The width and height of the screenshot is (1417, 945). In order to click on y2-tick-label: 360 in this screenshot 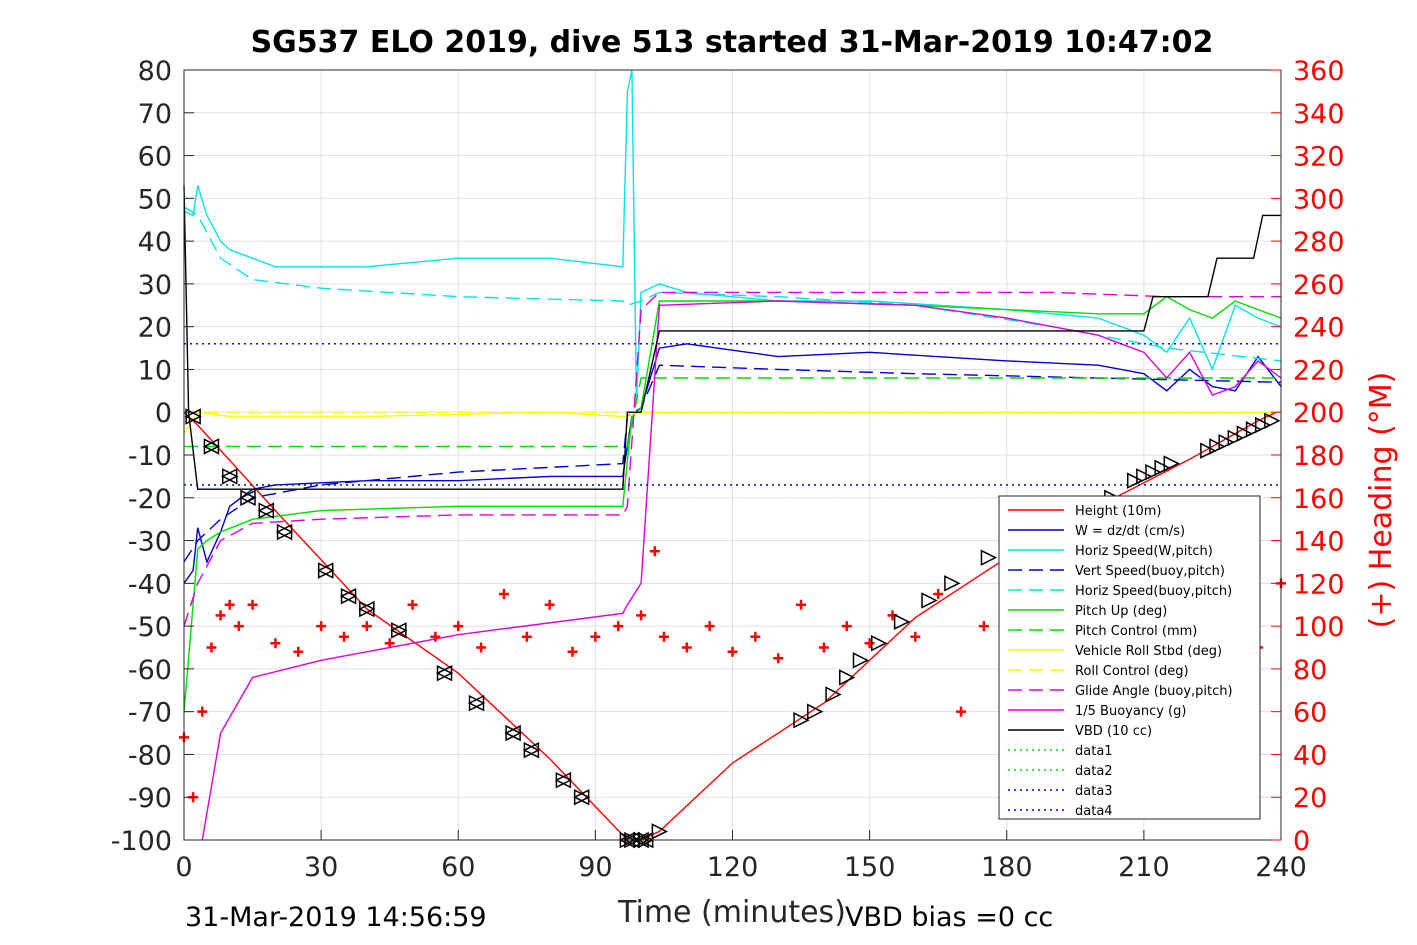, I will do `click(1319, 71)`.